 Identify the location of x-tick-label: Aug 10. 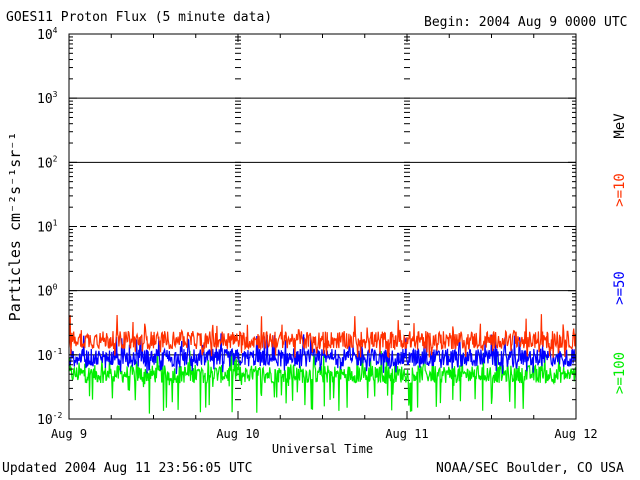
(237, 434).